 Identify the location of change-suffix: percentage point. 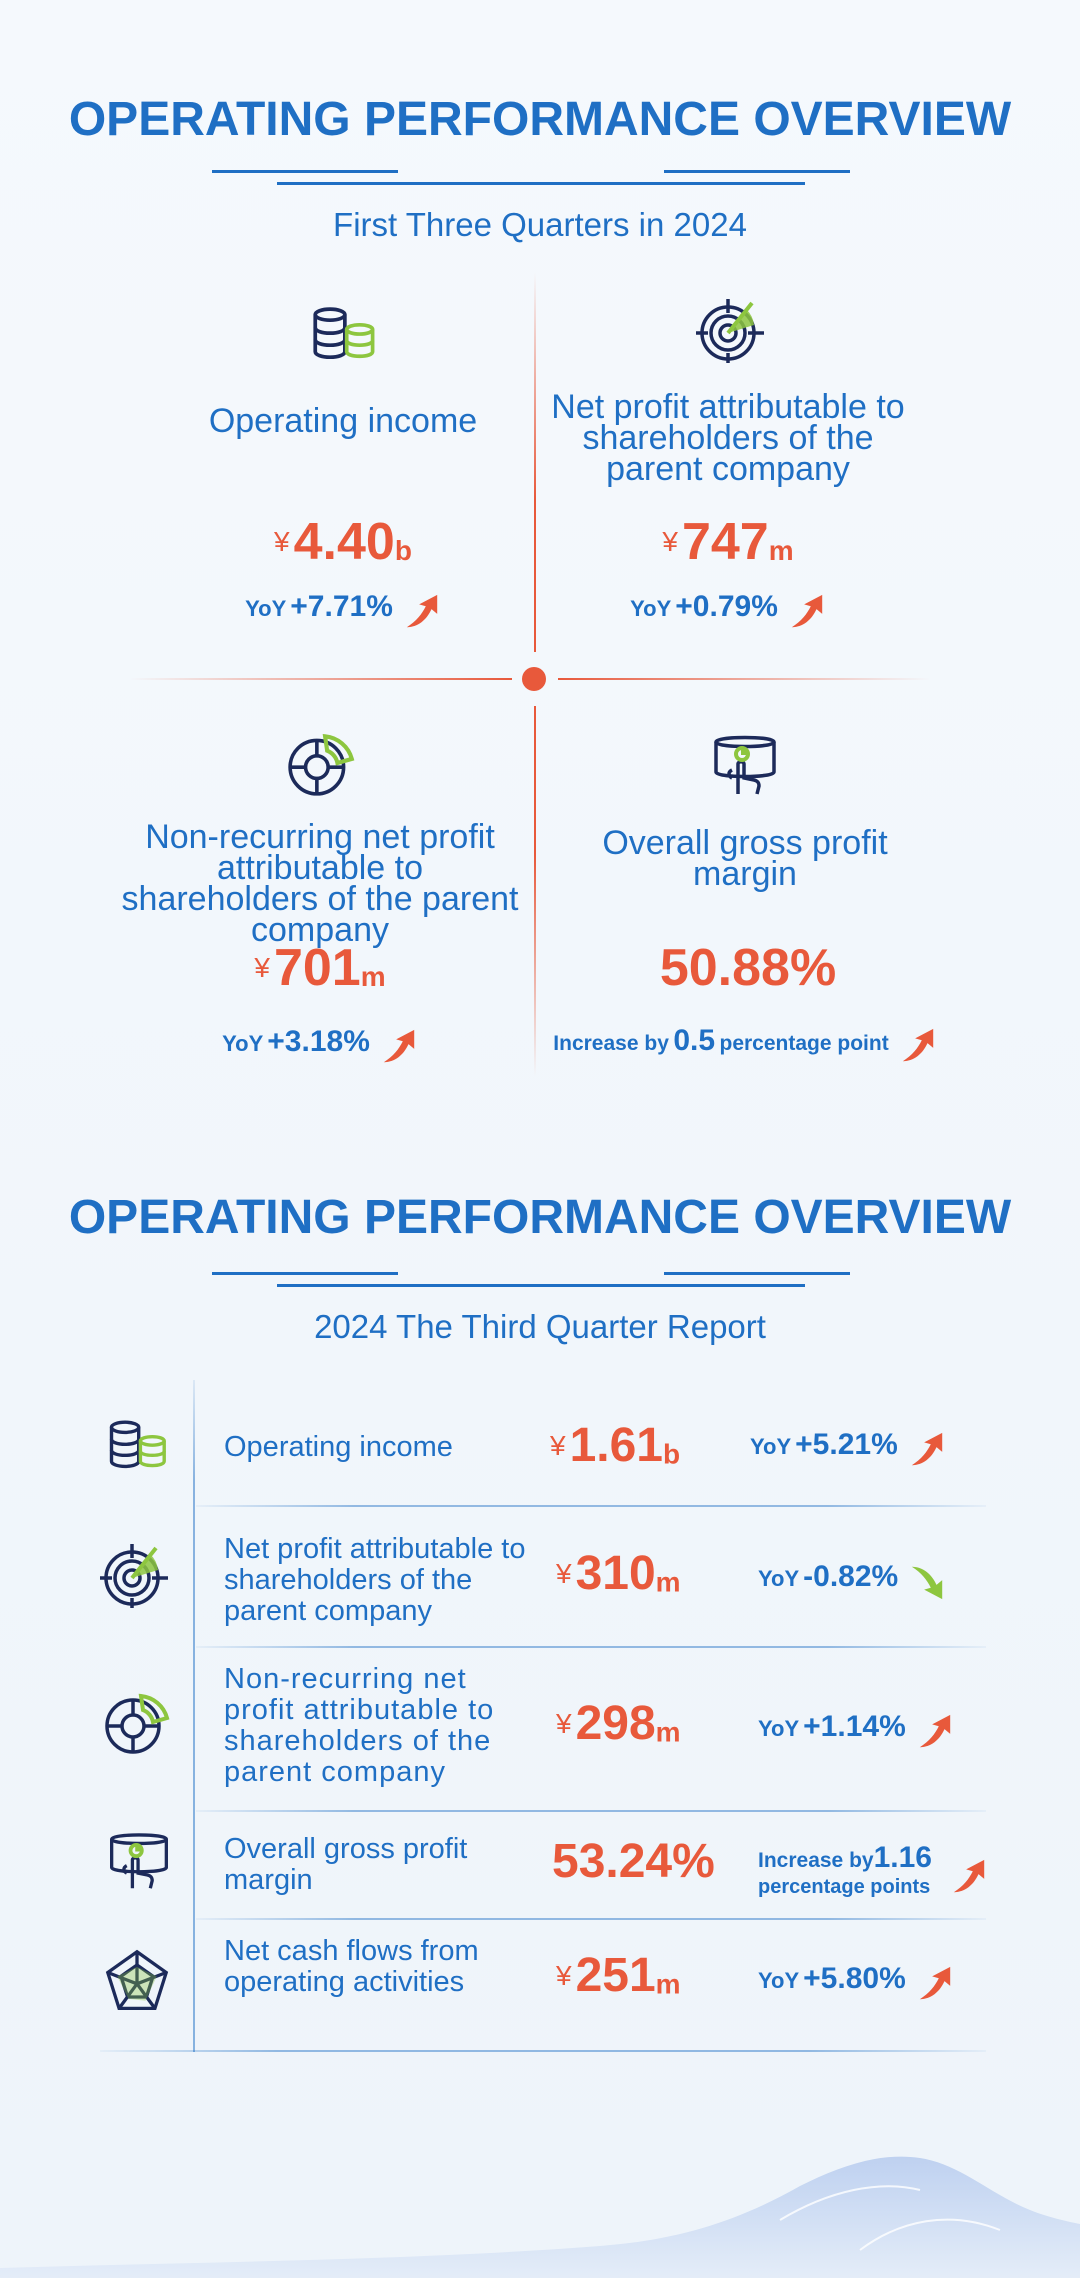
(804, 1043).